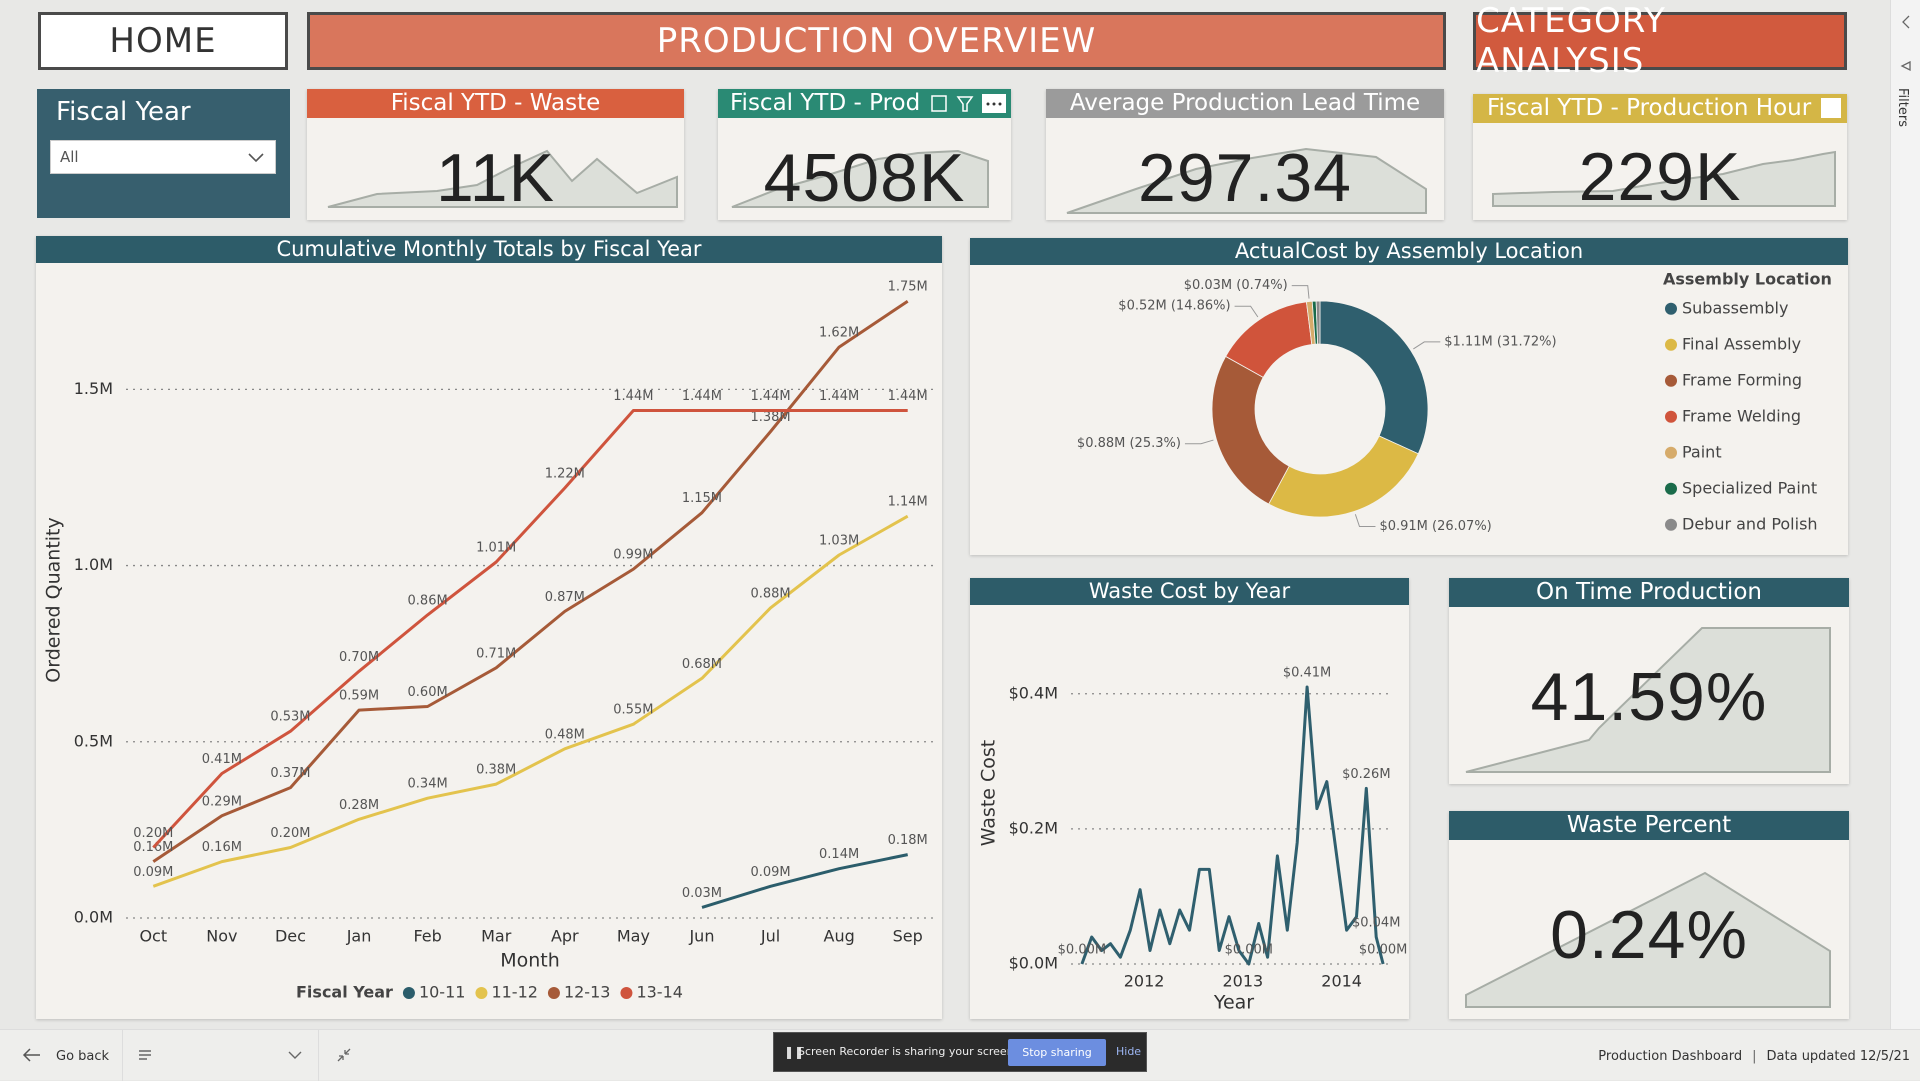  What do you see at coordinates (1649, 592) in the screenshot?
I see `card-title: On Time Production` at bounding box center [1649, 592].